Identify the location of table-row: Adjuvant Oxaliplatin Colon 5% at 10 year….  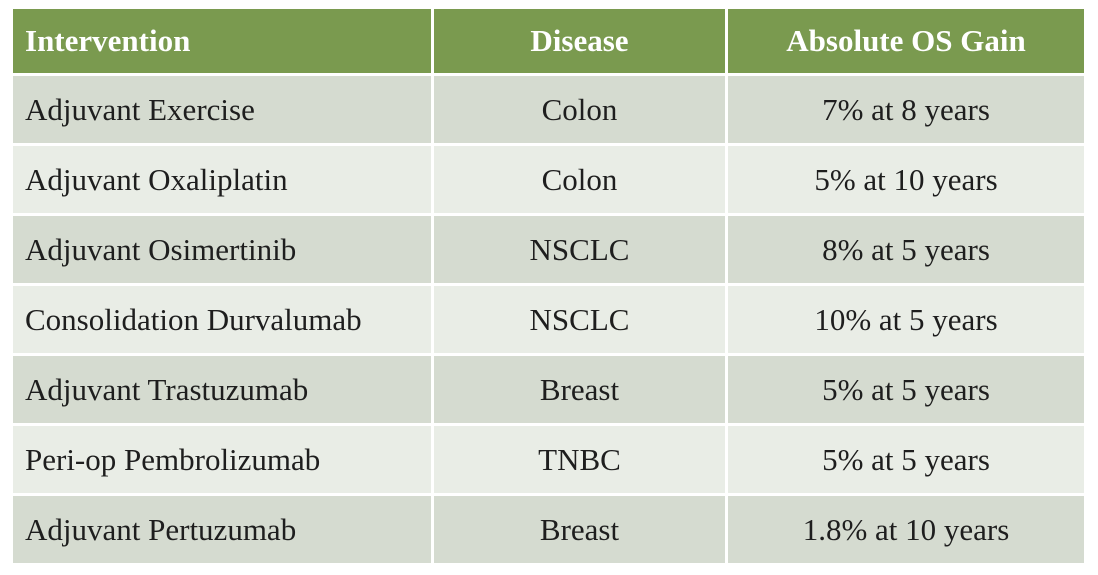
(548, 179).